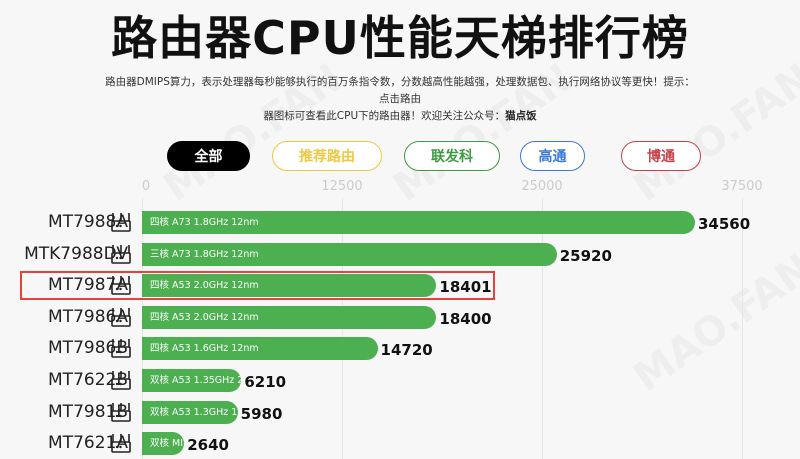  Describe the element at coordinates (167, 444) in the screenshot. I see `bar-spec-label: 双核 MIPS 880MHz 28nm` at that location.